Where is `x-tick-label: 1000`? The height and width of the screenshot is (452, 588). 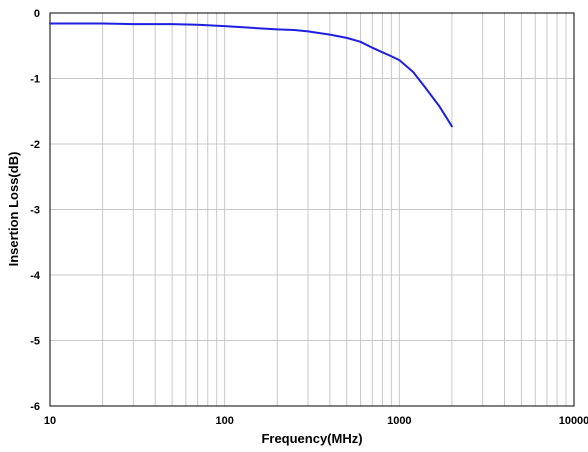 x-tick-label: 1000 is located at coordinates (399, 421).